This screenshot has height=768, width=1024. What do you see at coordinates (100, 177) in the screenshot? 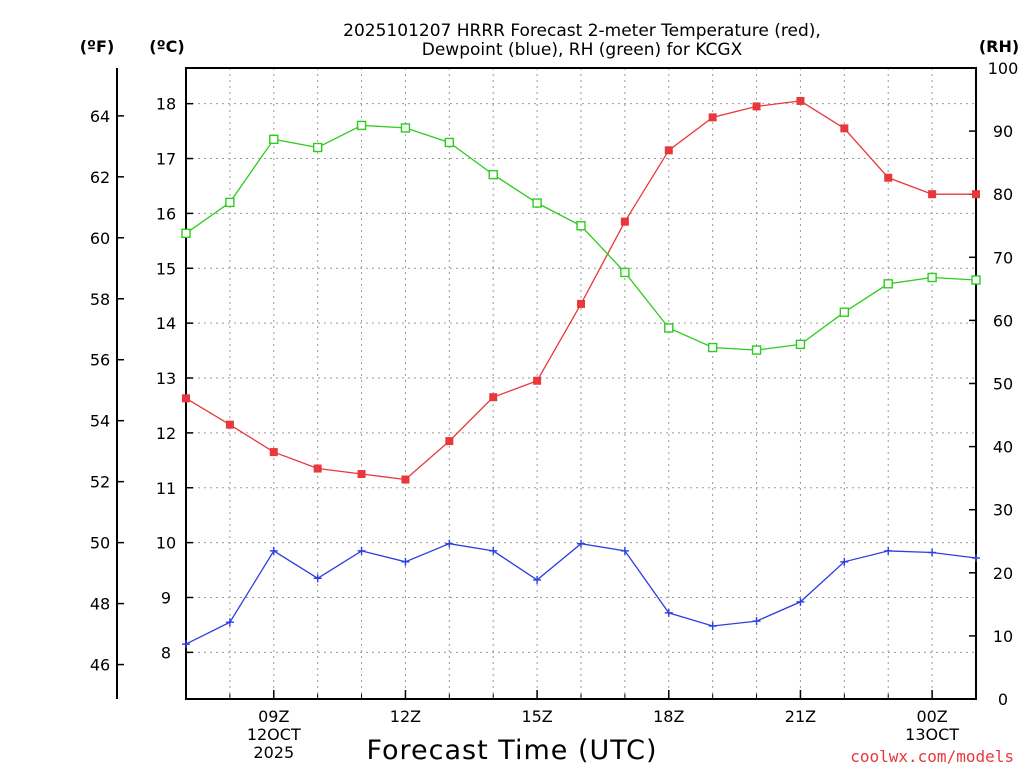
I see `fahrenheit-tick-label: 62` at bounding box center [100, 177].